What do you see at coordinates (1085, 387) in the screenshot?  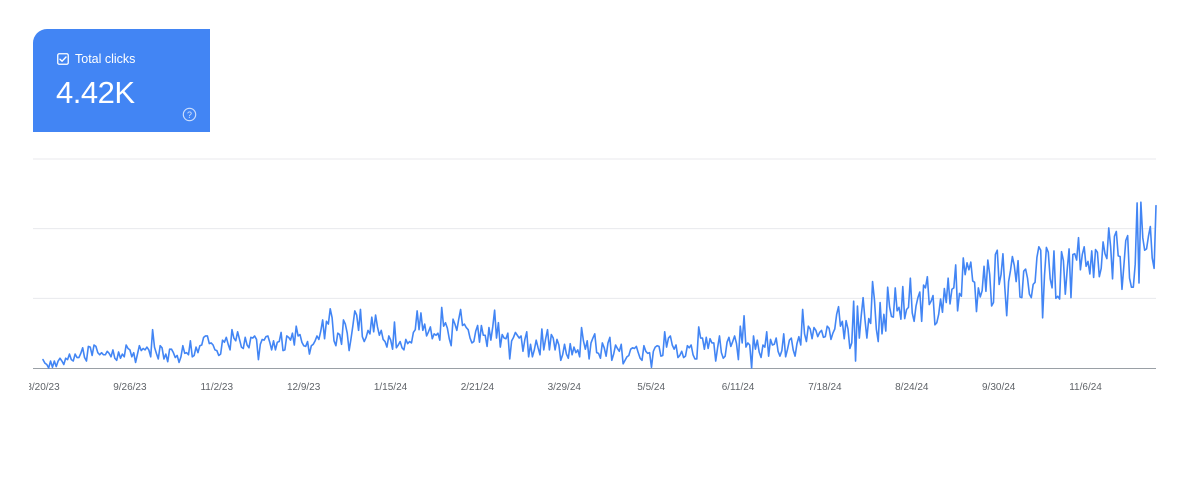 I see `x-tick-label: 11/6/24` at bounding box center [1085, 387].